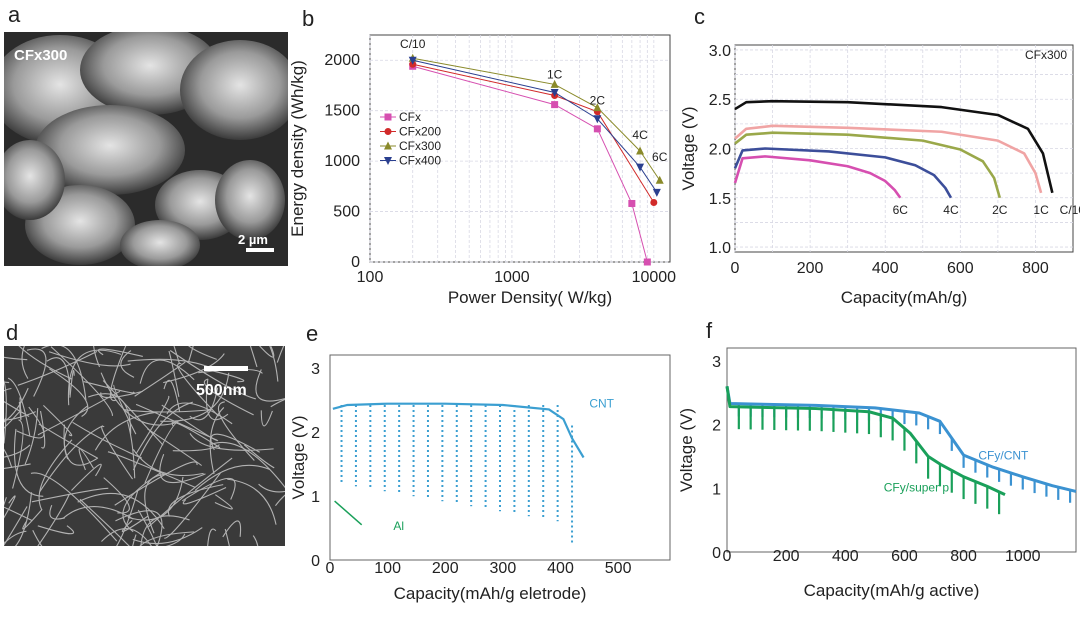 The width and height of the screenshot is (1080, 623). I want to click on series-line, so click(533, 133).